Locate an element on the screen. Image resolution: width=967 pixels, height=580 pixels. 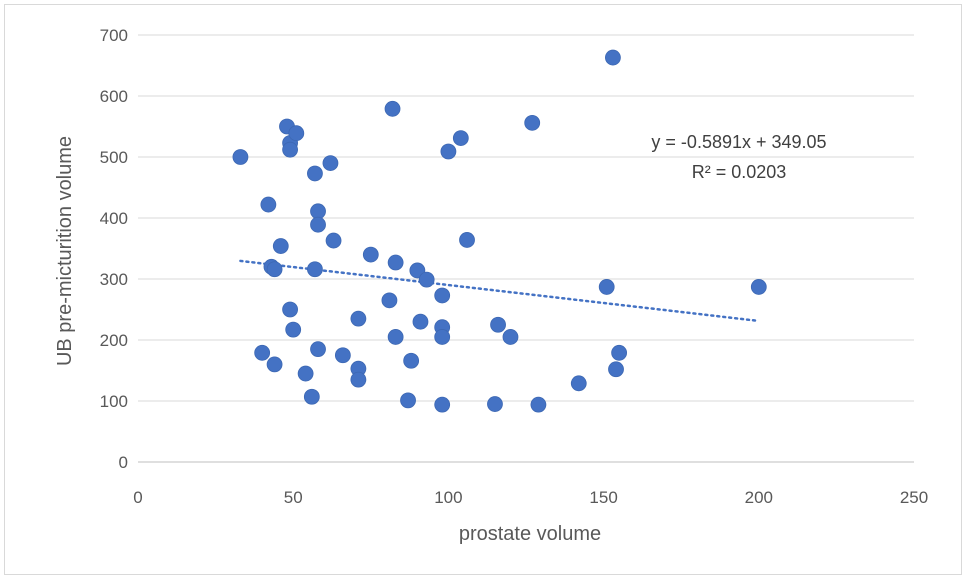
trendline is located at coordinates (500, 291).